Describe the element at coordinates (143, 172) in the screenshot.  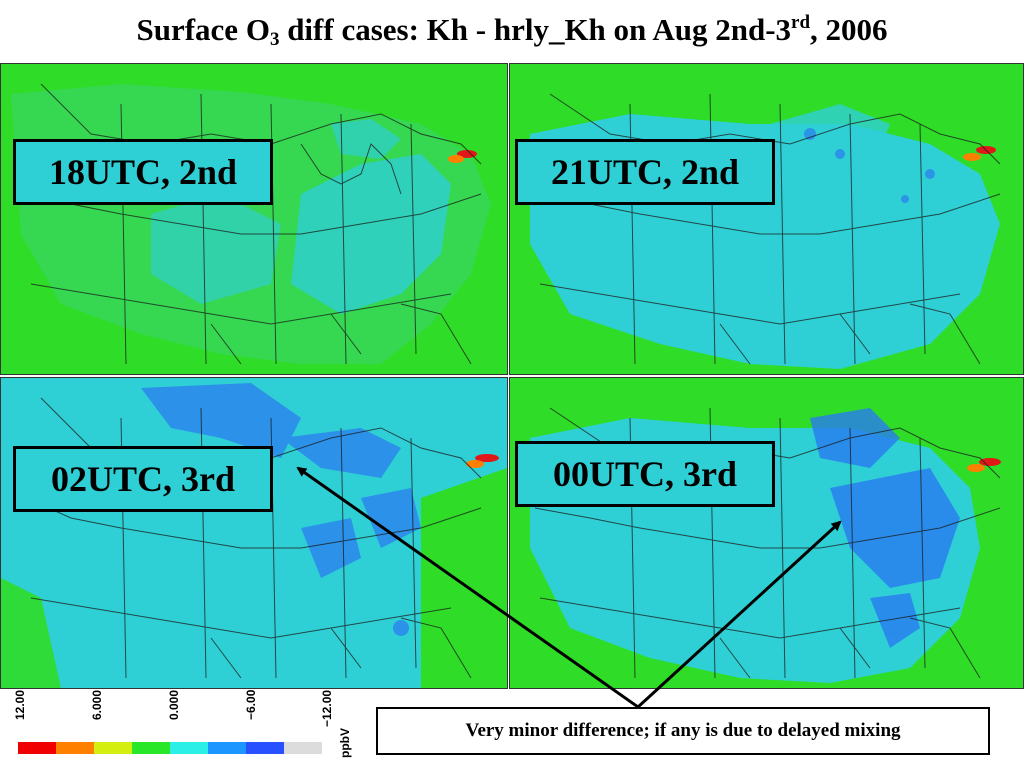
I see `time-label: 18UTC, 2nd` at that location.